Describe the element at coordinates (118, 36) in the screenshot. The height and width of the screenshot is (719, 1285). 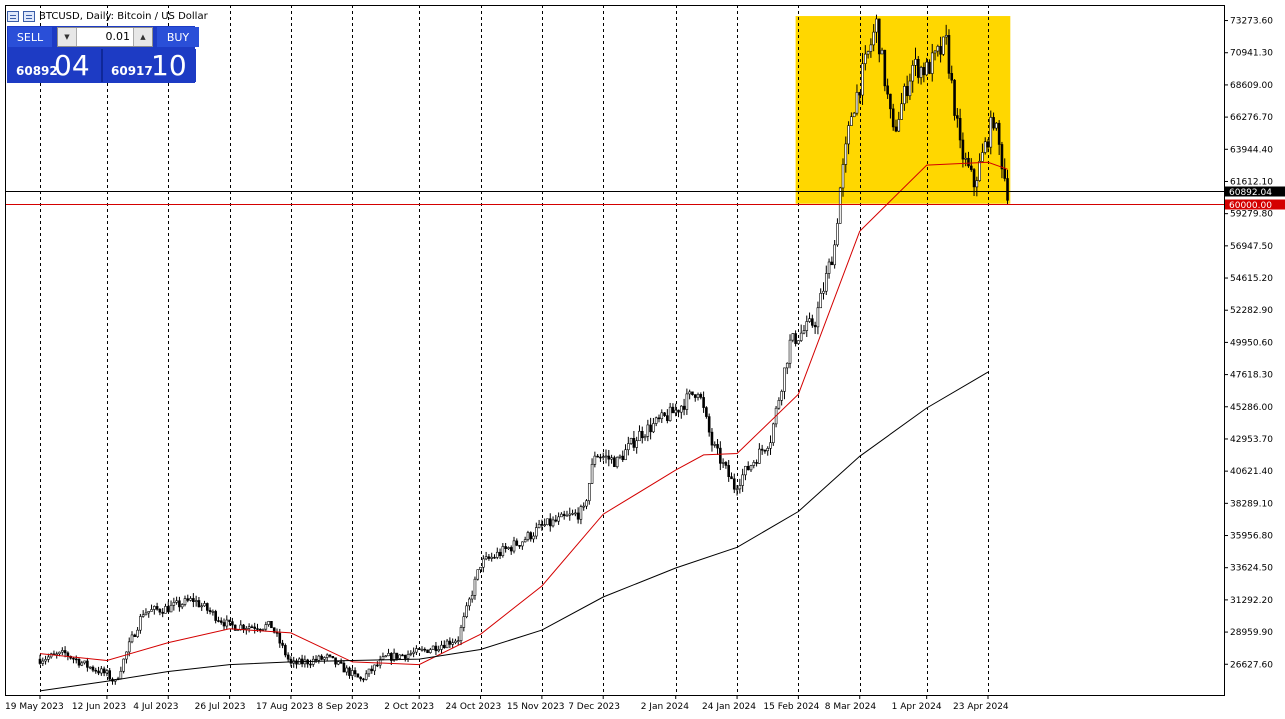
I see `lot-size-input: 0.01` at that location.